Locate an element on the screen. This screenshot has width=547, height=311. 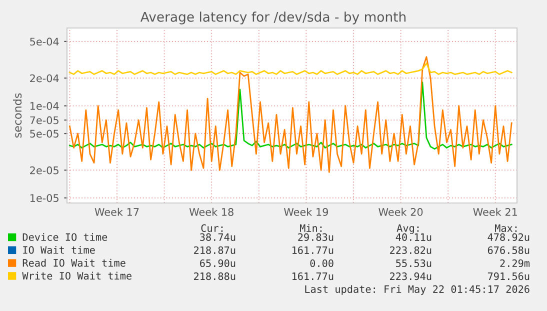
legend-label: Device IO time is located at coordinates (65, 237).